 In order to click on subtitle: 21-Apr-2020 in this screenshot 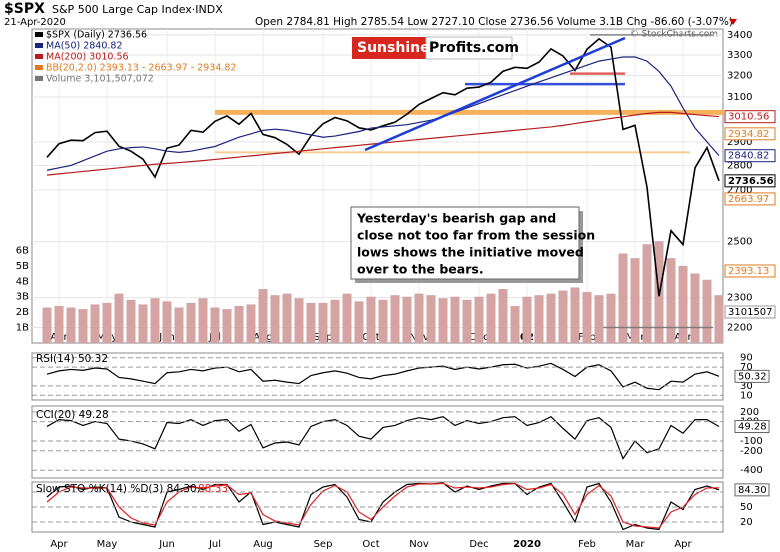, I will do `click(35, 22)`.